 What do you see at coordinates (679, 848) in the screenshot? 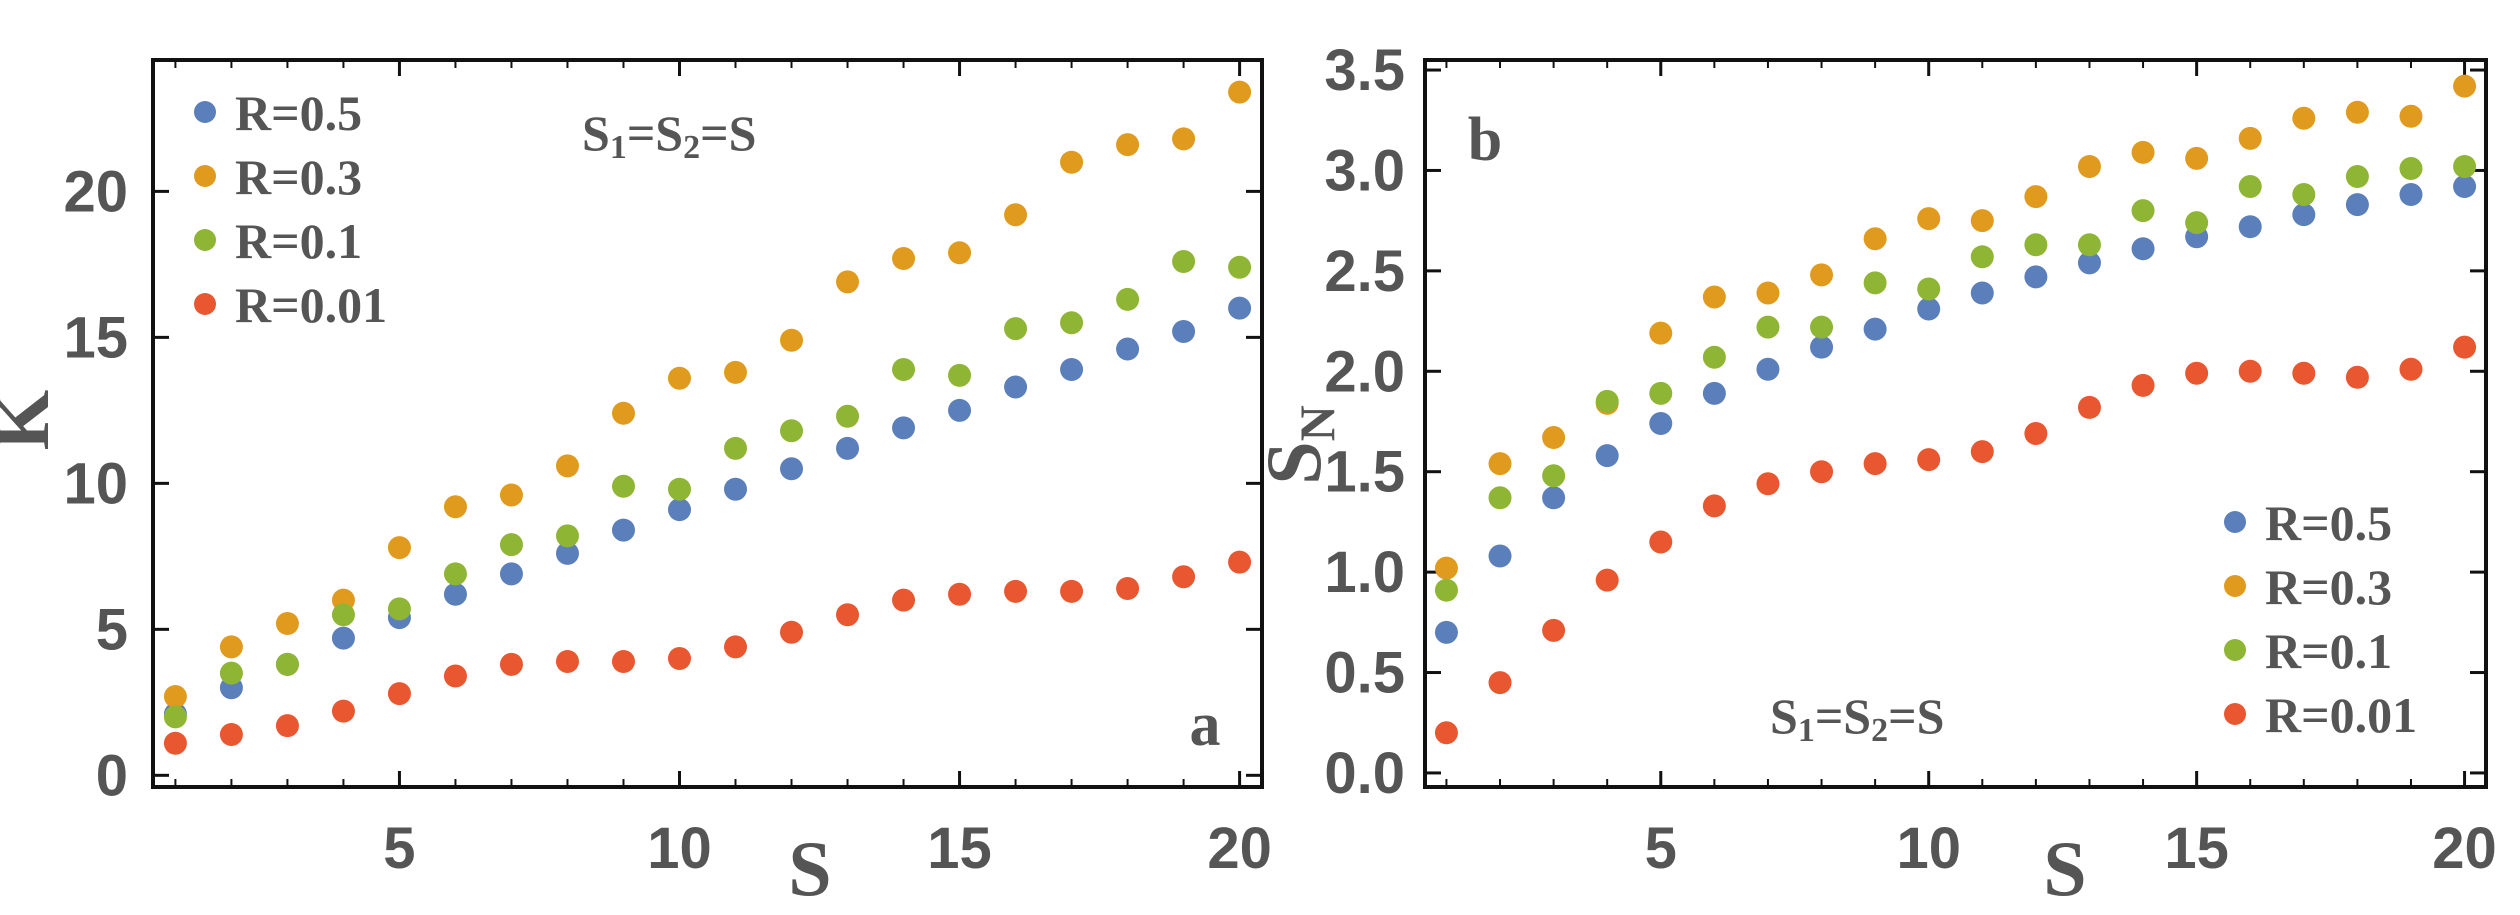
I see `x-tick-label: 10` at bounding box center [679, 848].